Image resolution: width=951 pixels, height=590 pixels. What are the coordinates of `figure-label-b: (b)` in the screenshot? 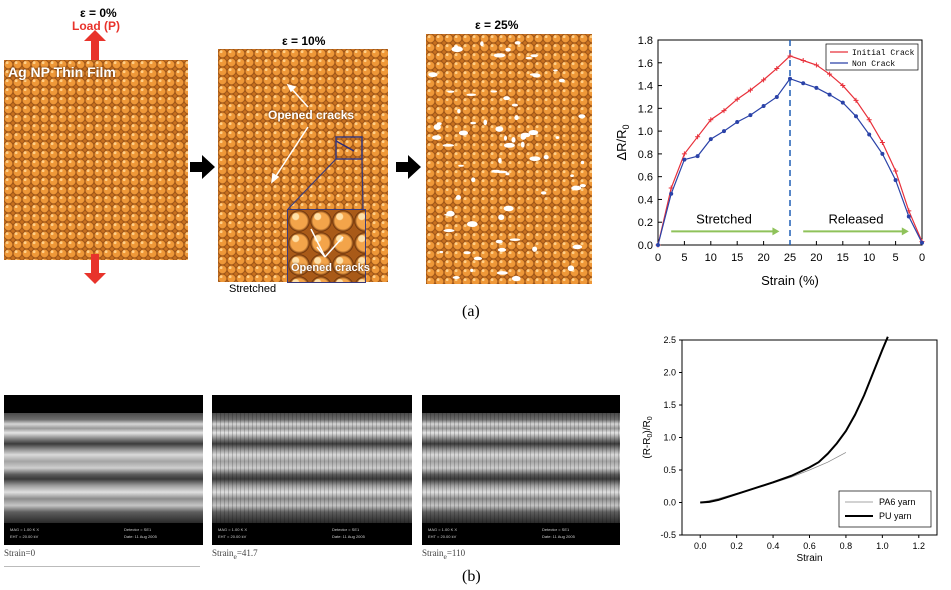 It's located at (471, 576).